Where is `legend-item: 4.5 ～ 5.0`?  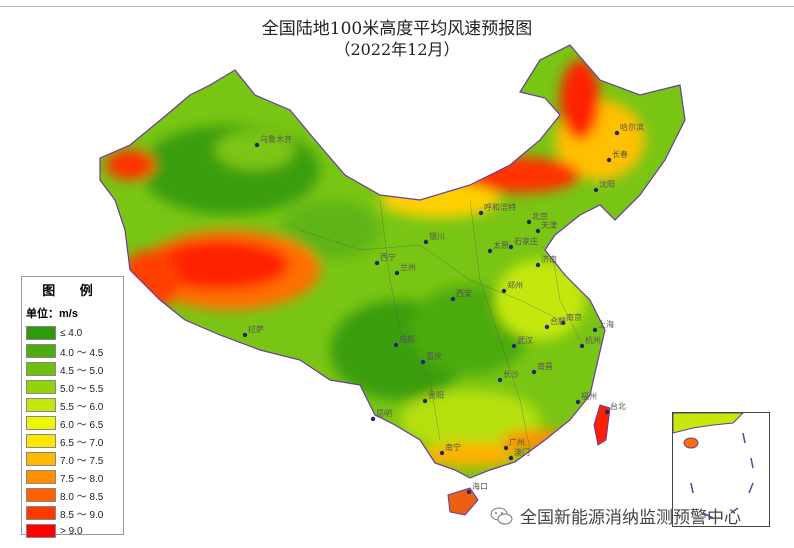
legend-item: 4.5 ～ 5.0 is located at coordinates (74, 369).